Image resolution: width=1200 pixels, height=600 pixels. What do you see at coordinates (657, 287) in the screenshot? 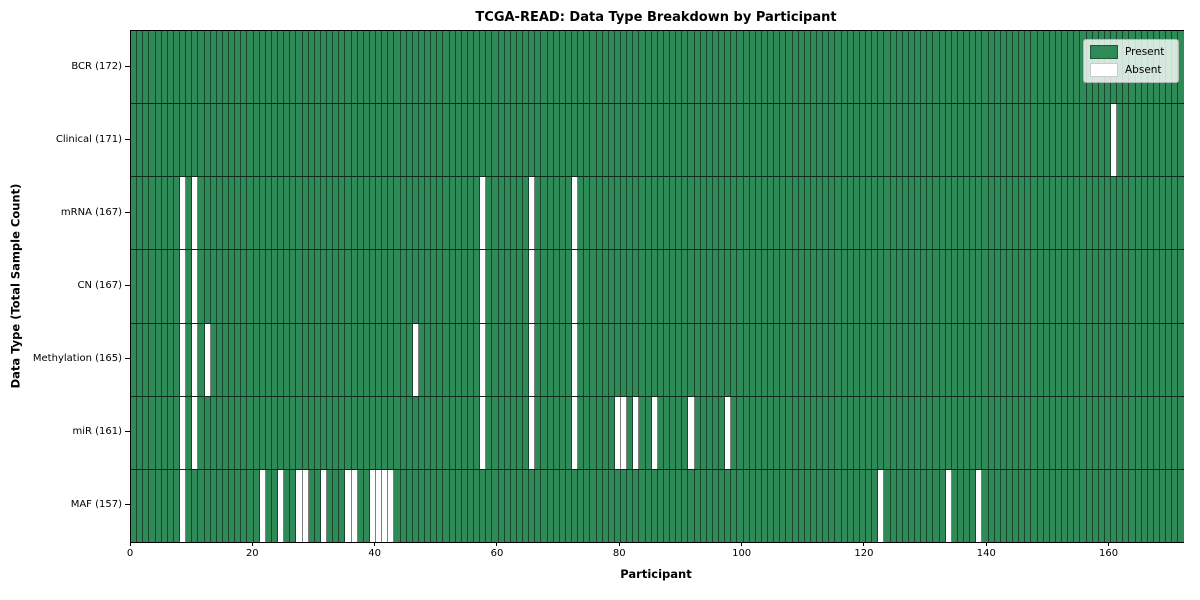
I see `heatmap-row-cn` at bounding box center [657, 287].